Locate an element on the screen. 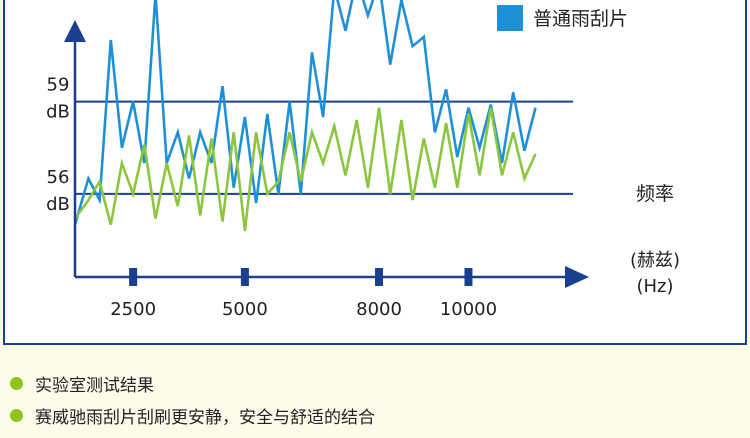 The width and height of the screenshot is (750, 438). x-tick-label: 8000 is located at coordinates (379, 309).